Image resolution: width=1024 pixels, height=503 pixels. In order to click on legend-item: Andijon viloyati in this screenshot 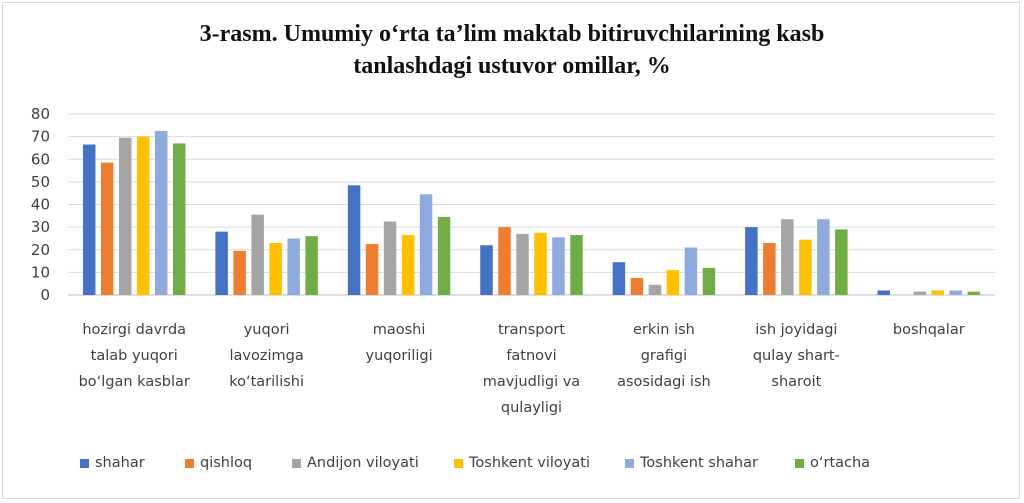, I will do `click(355, 463)`.